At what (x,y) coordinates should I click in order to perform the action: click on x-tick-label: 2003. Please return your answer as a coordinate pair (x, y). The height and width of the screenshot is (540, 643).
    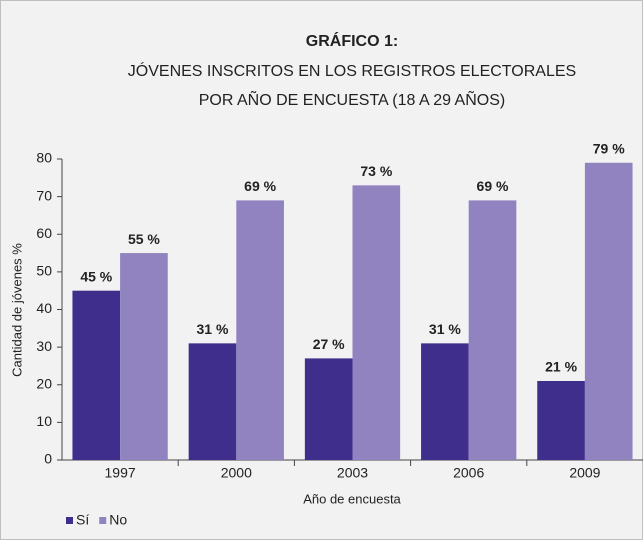
    Looking at the image, I should click on (352, 473).